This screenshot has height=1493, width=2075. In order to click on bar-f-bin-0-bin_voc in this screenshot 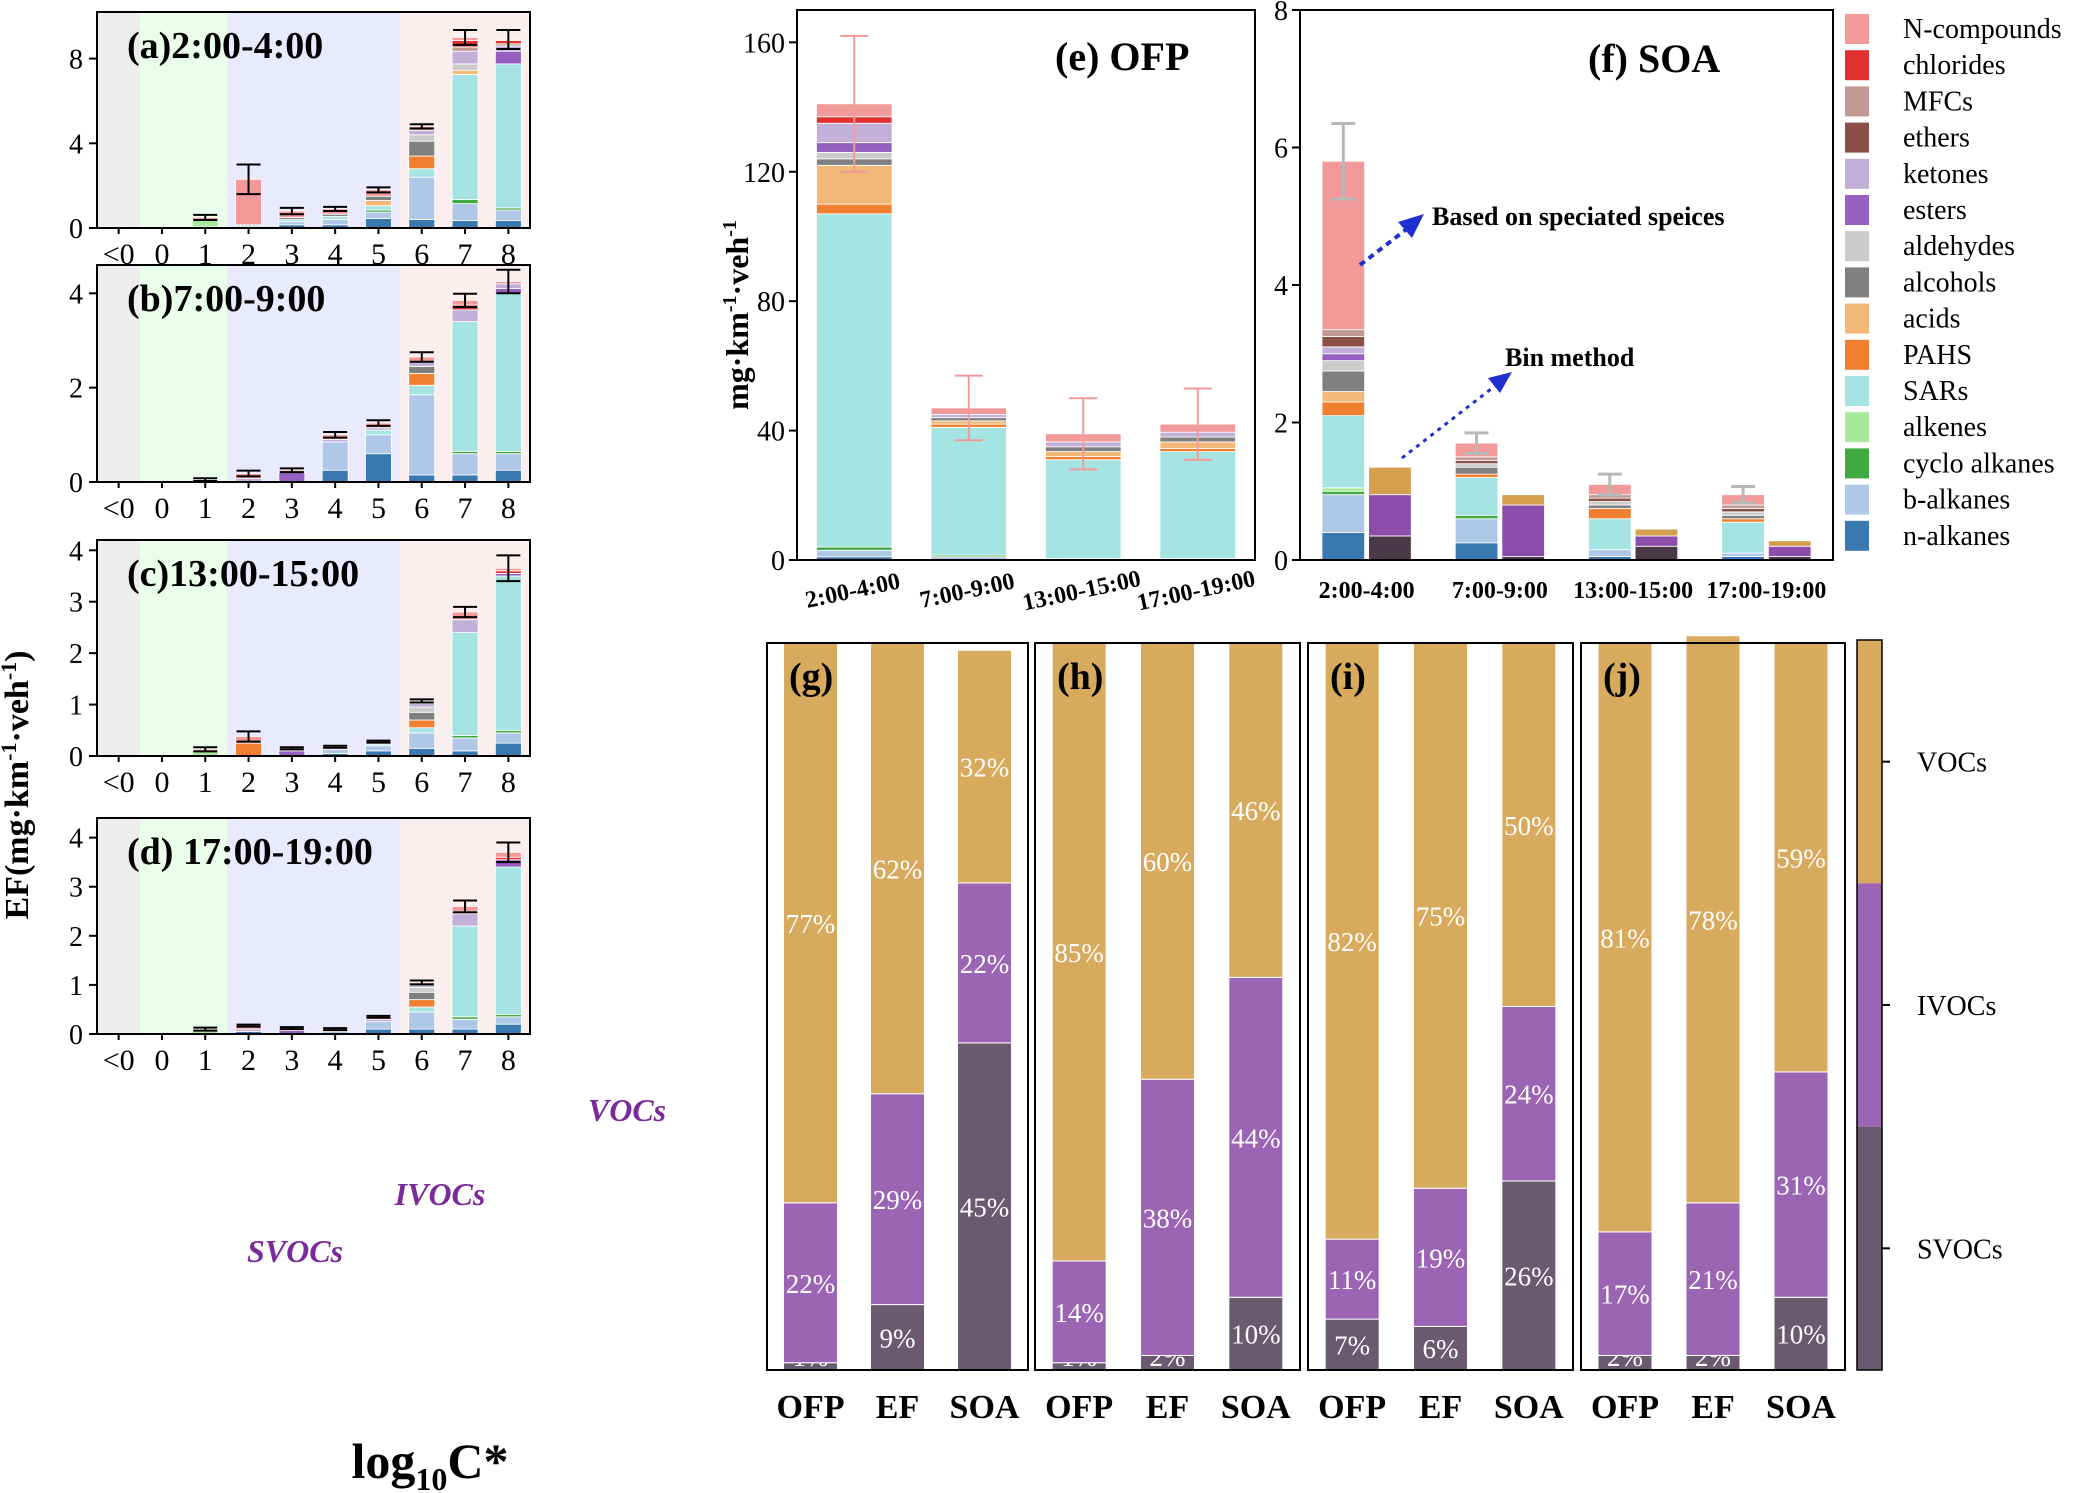, I will do `click(1390, 481)`.